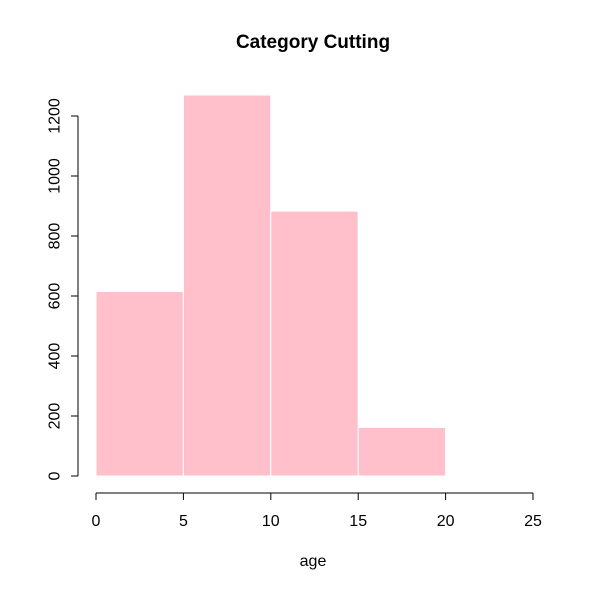 Image resolution: width=591 pixels, height=590 pixels. What do you see at coordinates (55, 116) in the screenshot?
I see `y-tick-label: 1200` at bounding box center [55, 116].